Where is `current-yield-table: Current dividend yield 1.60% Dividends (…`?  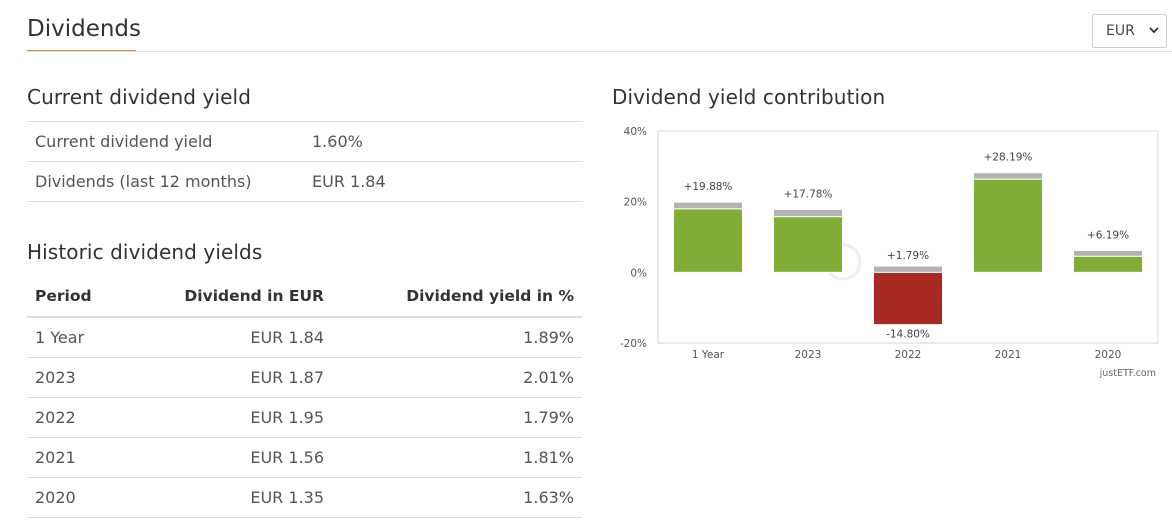
current-yield-table: Current dividend yield 1.60% Dividends (… is located at coordinates (304, 161).